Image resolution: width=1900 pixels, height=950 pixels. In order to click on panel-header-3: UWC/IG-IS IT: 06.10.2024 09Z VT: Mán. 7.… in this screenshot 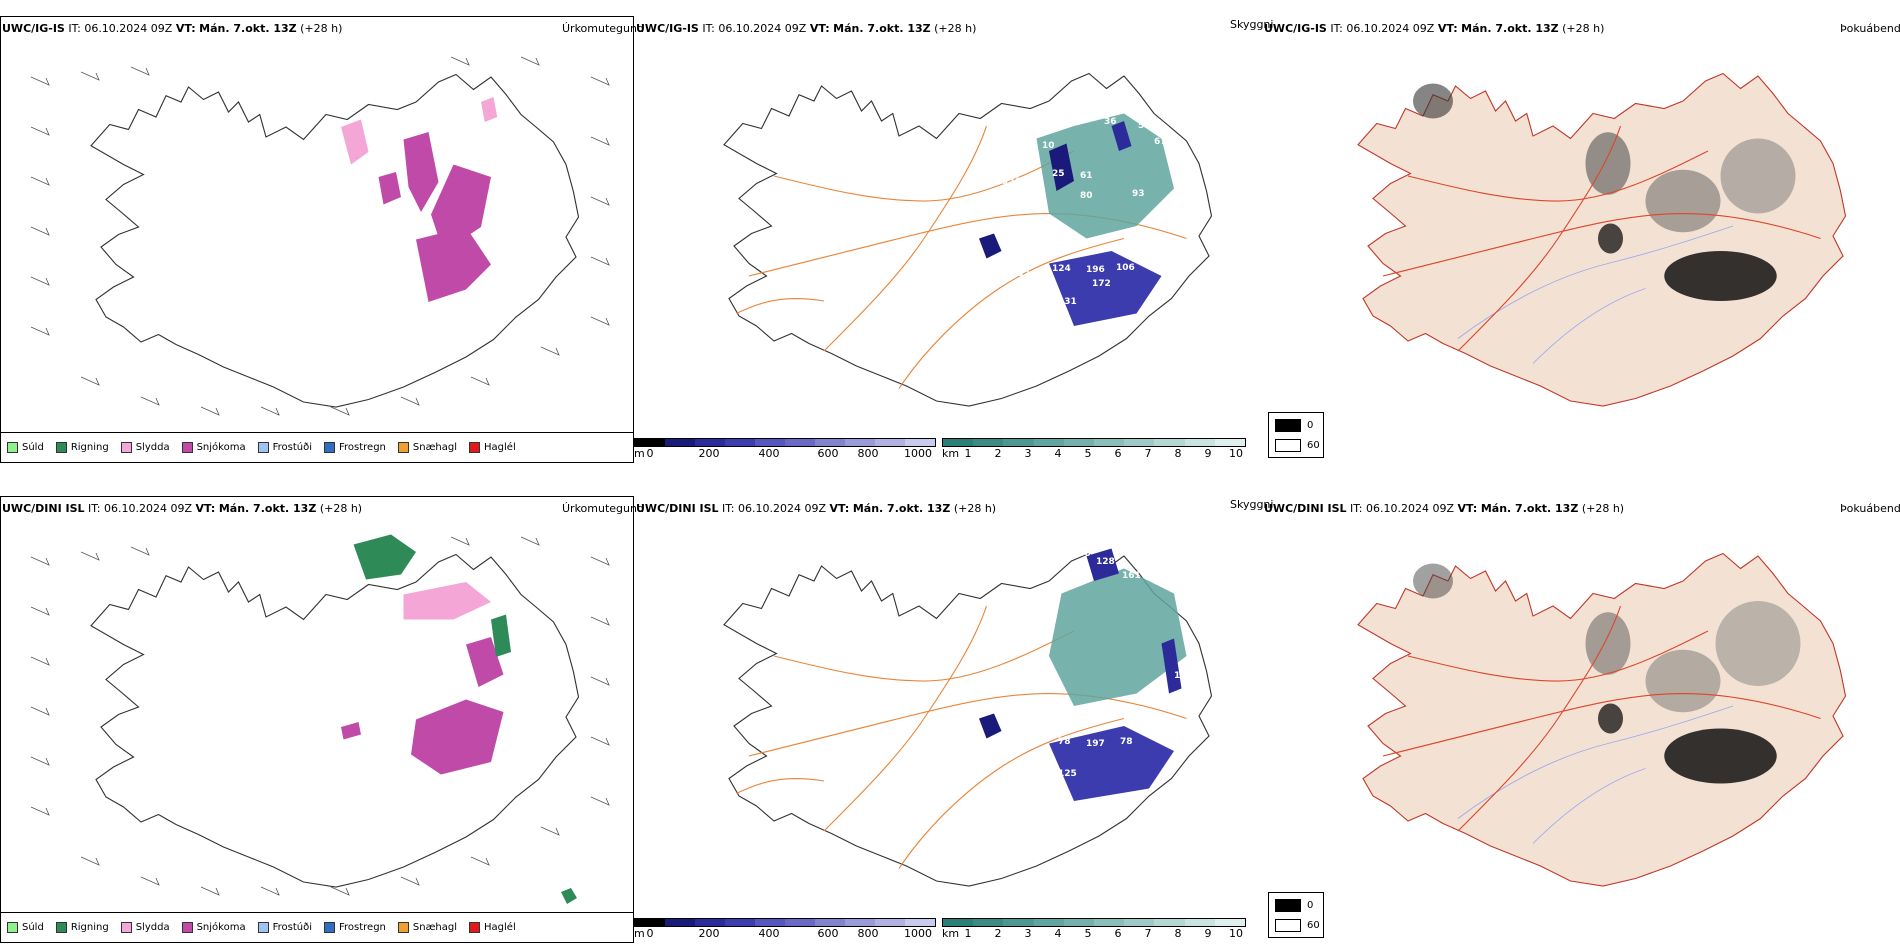, I will do `click(1434, 28)`.